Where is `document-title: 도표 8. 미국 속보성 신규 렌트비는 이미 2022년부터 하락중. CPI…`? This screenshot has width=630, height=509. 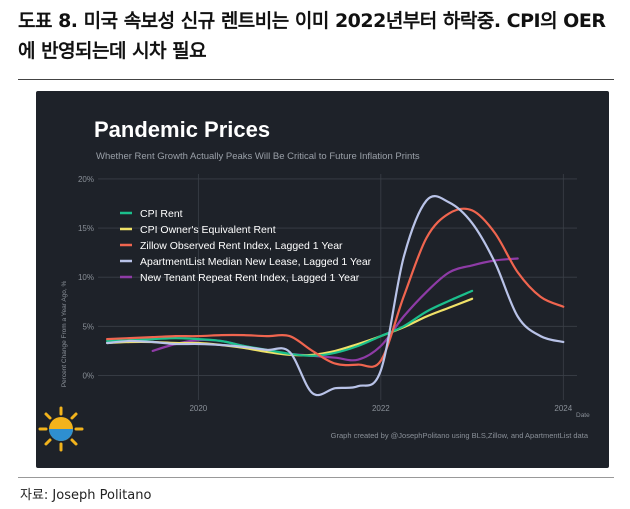
document-title: 도표 8. 미국 속보성 신규 렌트비는 이미 2022년부터 하락중. CPI… is located at coordinates (312, 36).